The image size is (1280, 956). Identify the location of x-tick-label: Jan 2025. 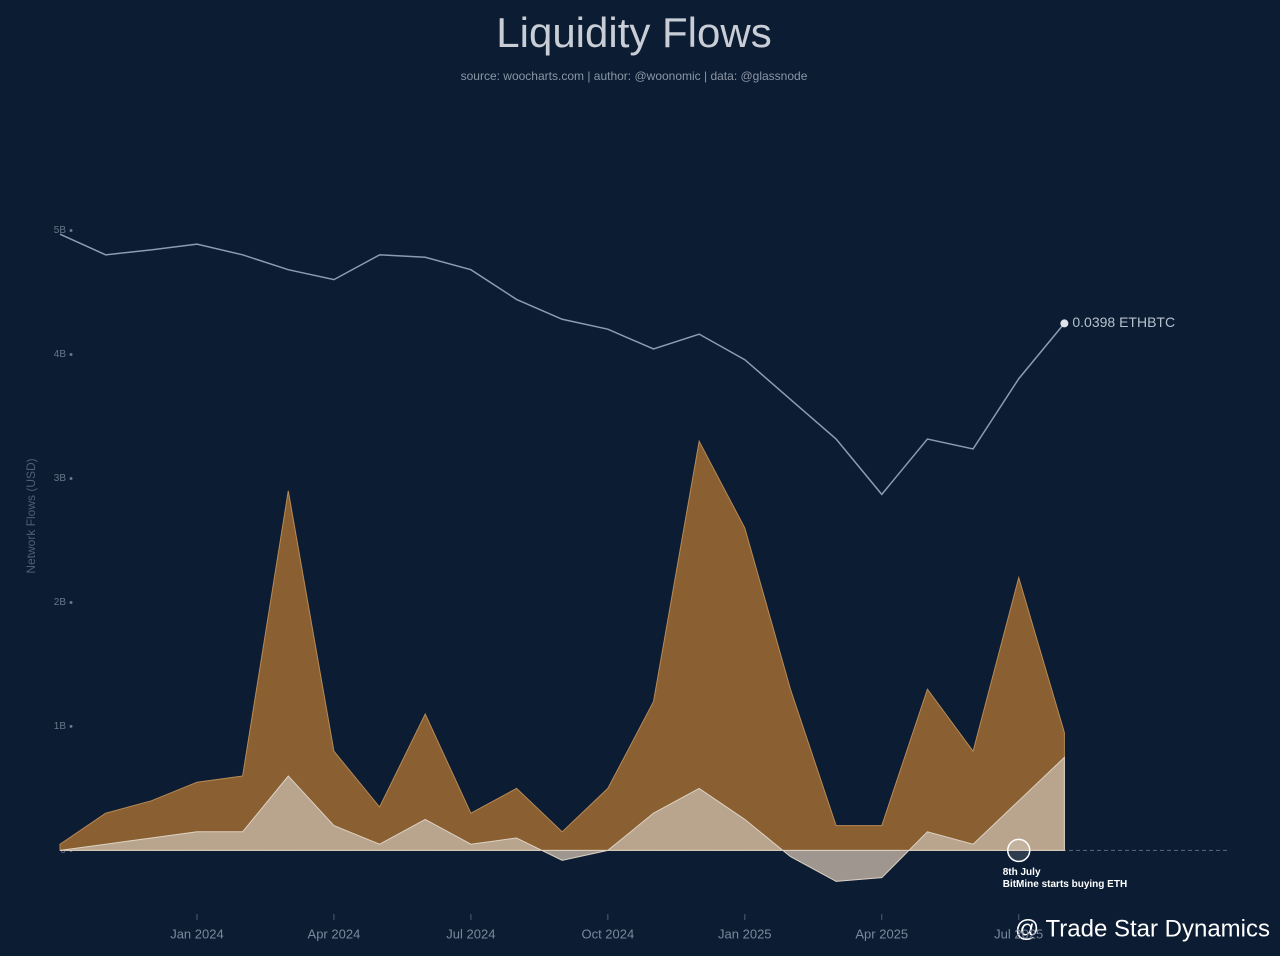
(745, 933).